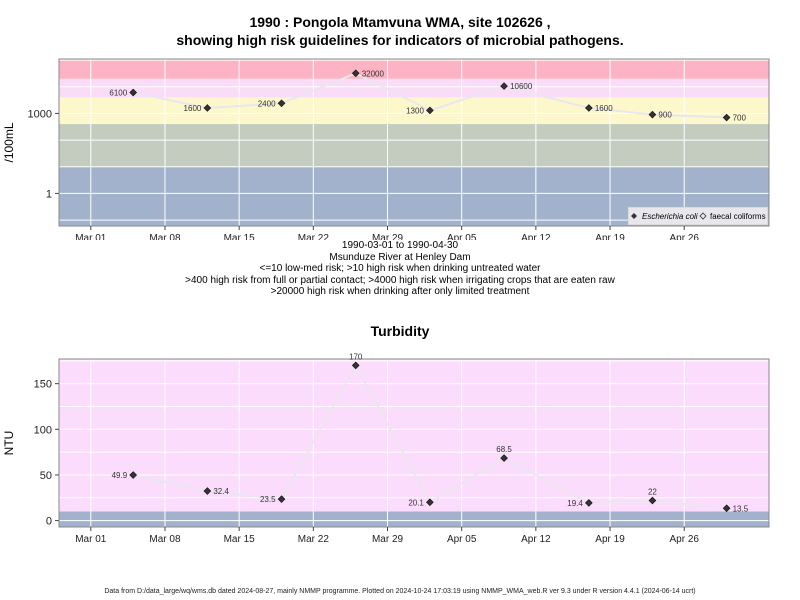 The height and width of the screenshot is (600, 800). I want to click on data-label: 49.9, so click(120, 475).